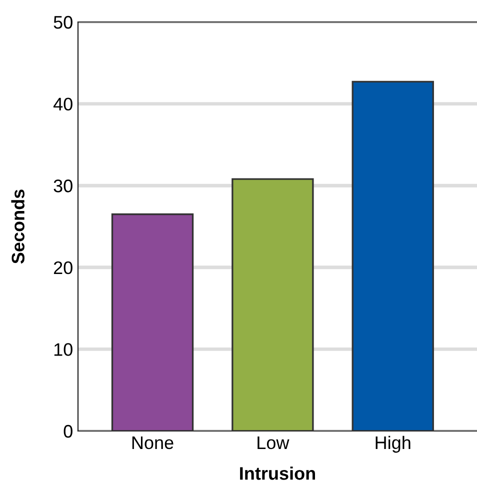  Describe the element at coordinates (277, 473) in the screenshot. I see `x-axis-title: Intrusion` at that location.